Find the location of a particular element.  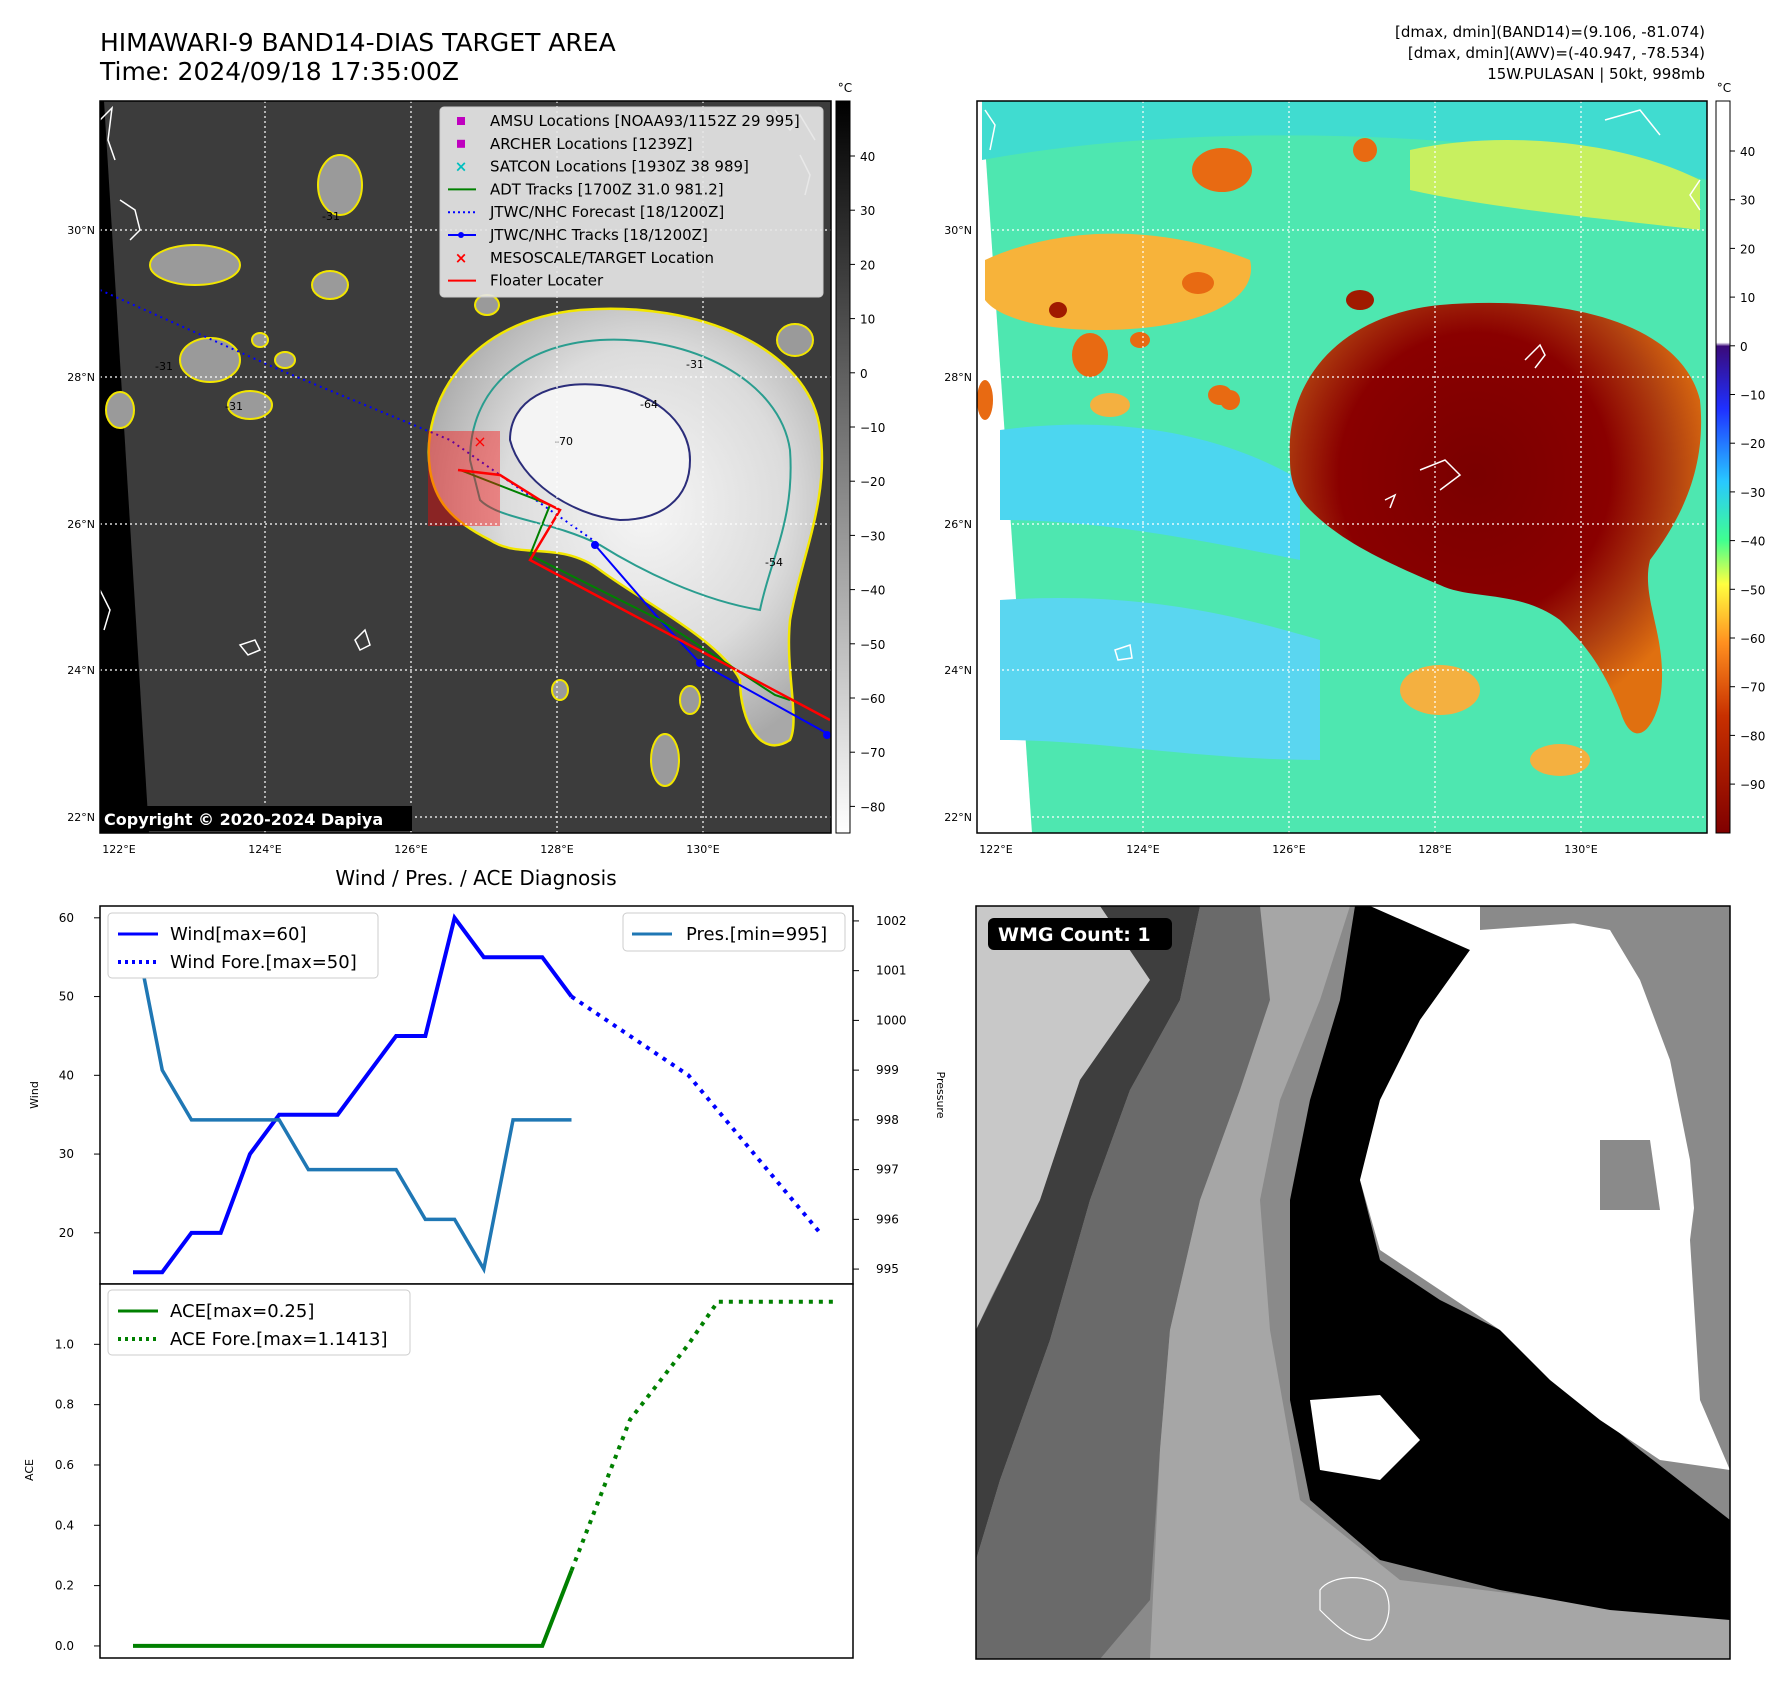

wmg-coastline is located at coordinates (1354, 1609).